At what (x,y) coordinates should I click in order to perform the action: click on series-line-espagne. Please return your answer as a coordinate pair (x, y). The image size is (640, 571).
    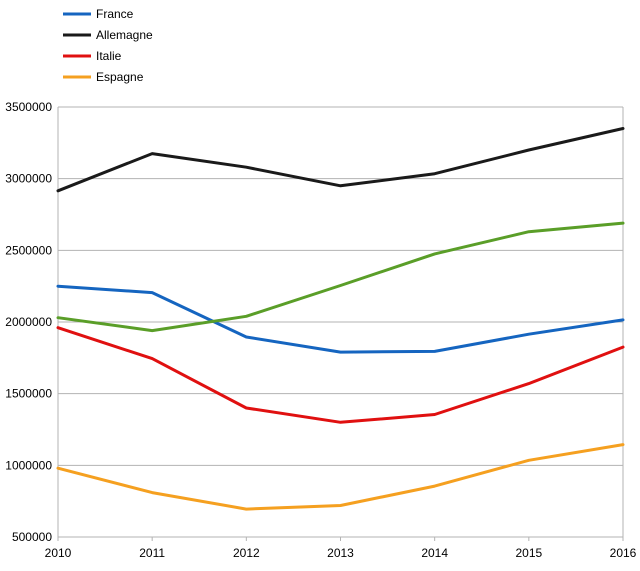
    Looking at the image, I should click on (340, 477).